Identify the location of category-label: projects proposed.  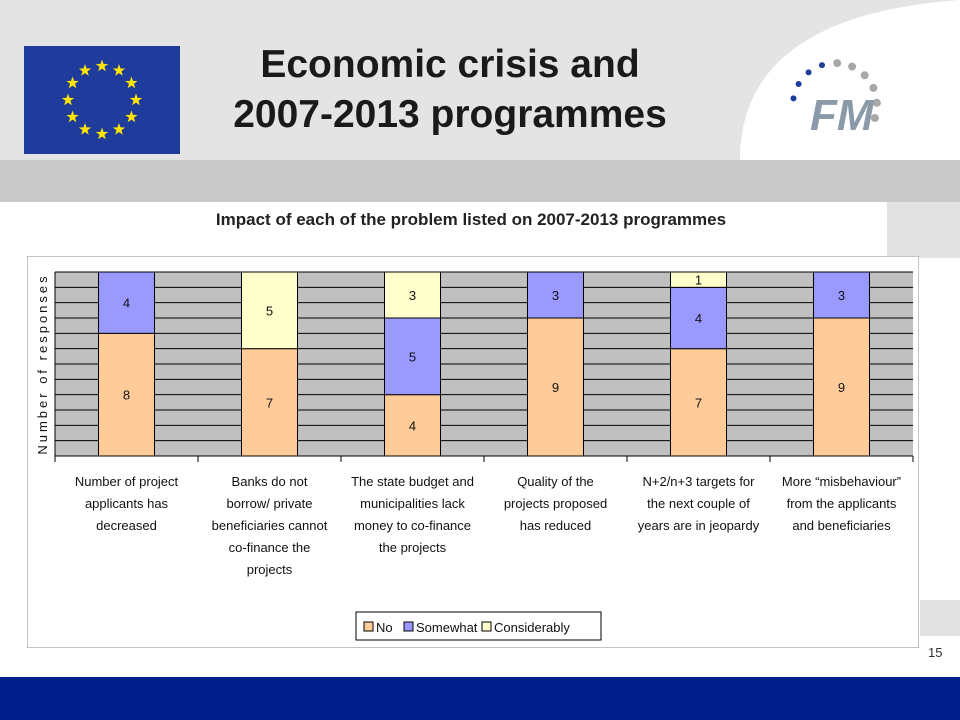
(555, 503).